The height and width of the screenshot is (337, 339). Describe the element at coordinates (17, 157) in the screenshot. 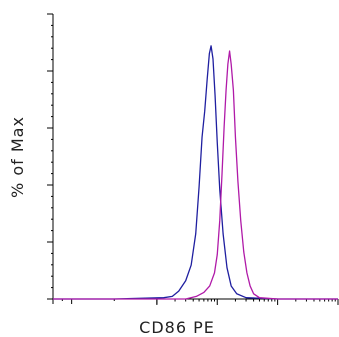

I see `y-axis-title: % of Max` at that location.